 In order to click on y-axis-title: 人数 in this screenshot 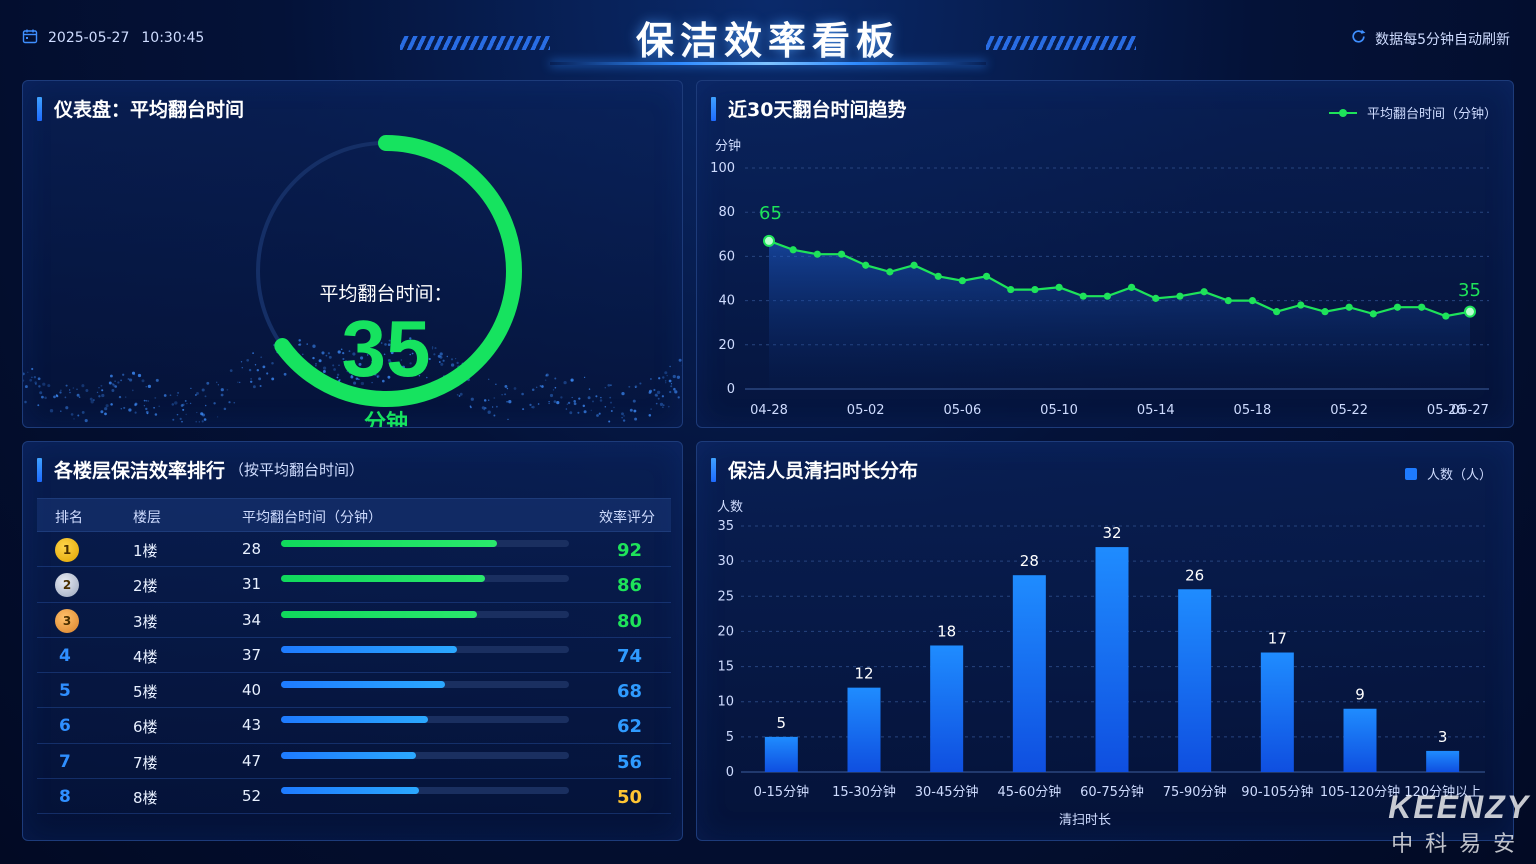, I will do `click(730, 507)`.